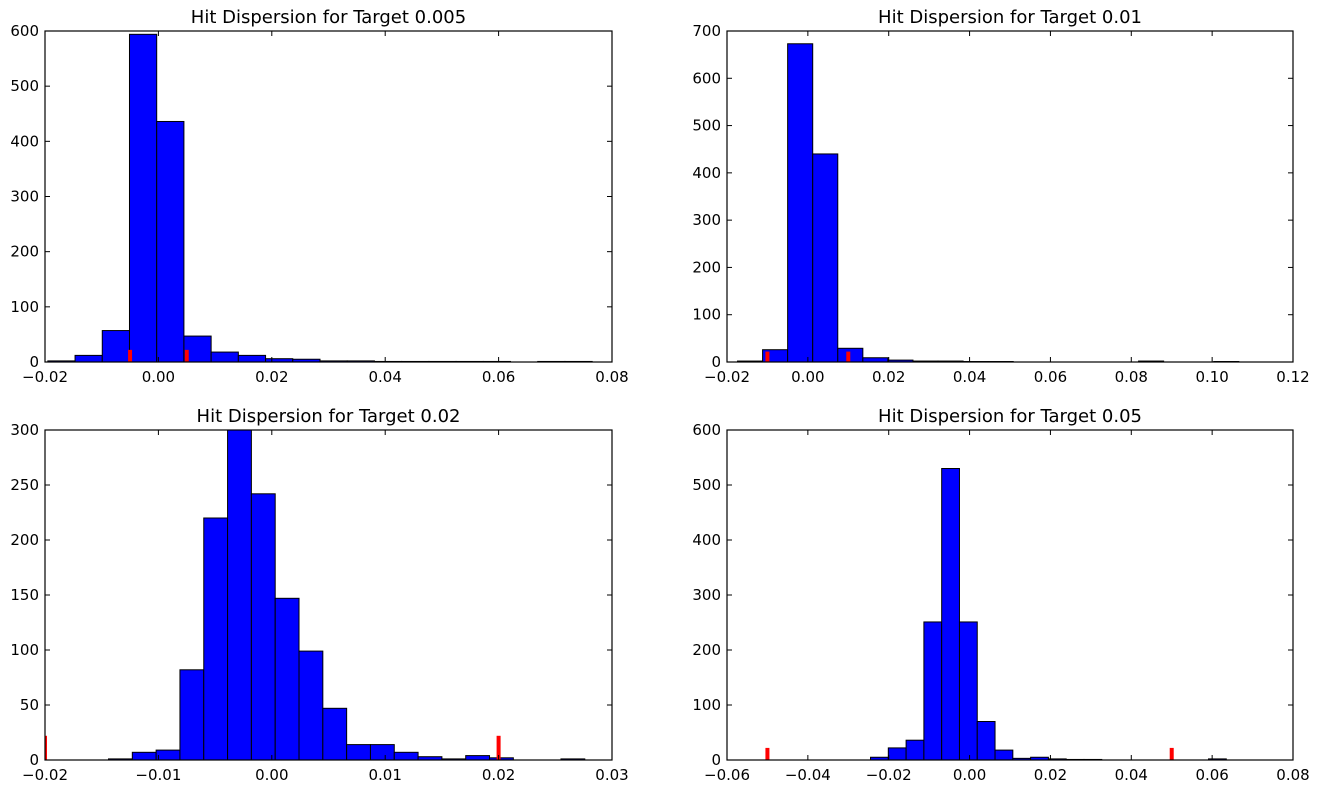 This screenshot has height=789, width=1322. Describe the element at coordinates (329, 416) in the screenshot. I see `subplot-title: Hit Dispersion for Target 0.02` at that location.